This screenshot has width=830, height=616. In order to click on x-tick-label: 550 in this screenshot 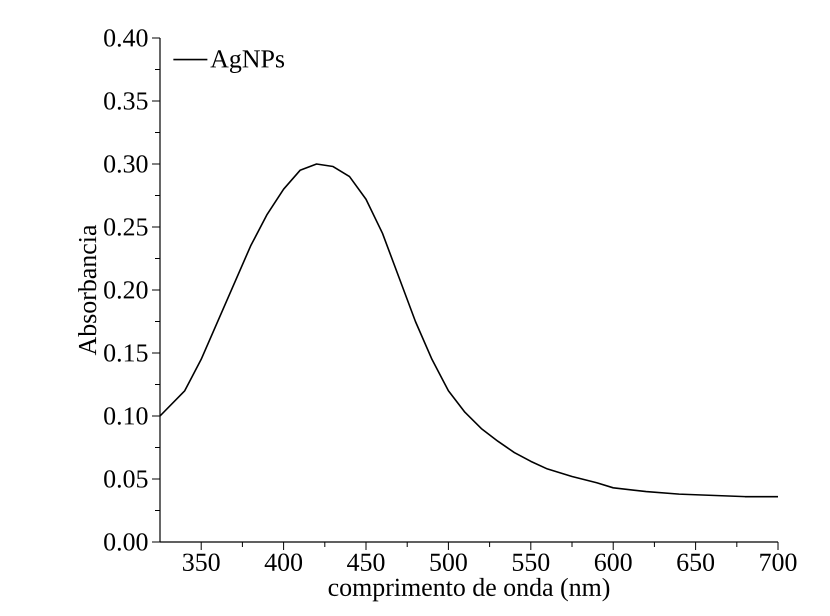, I will do `click(531, 562)`.